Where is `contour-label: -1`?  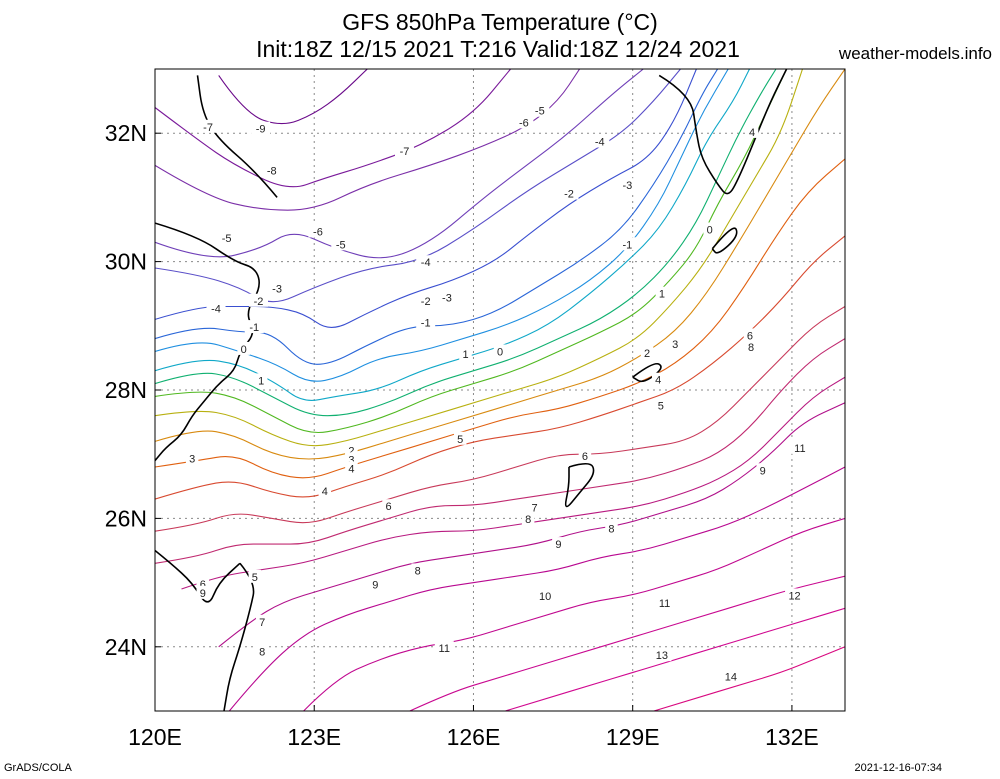 contour-label: -1 is located at coordinates (254, 328).